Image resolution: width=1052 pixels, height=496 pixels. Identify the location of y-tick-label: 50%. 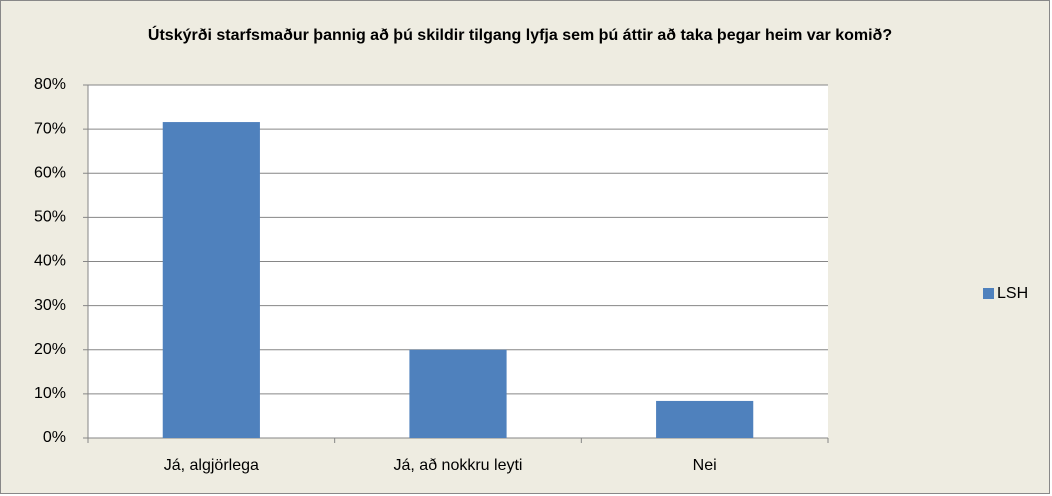
(50, 217).